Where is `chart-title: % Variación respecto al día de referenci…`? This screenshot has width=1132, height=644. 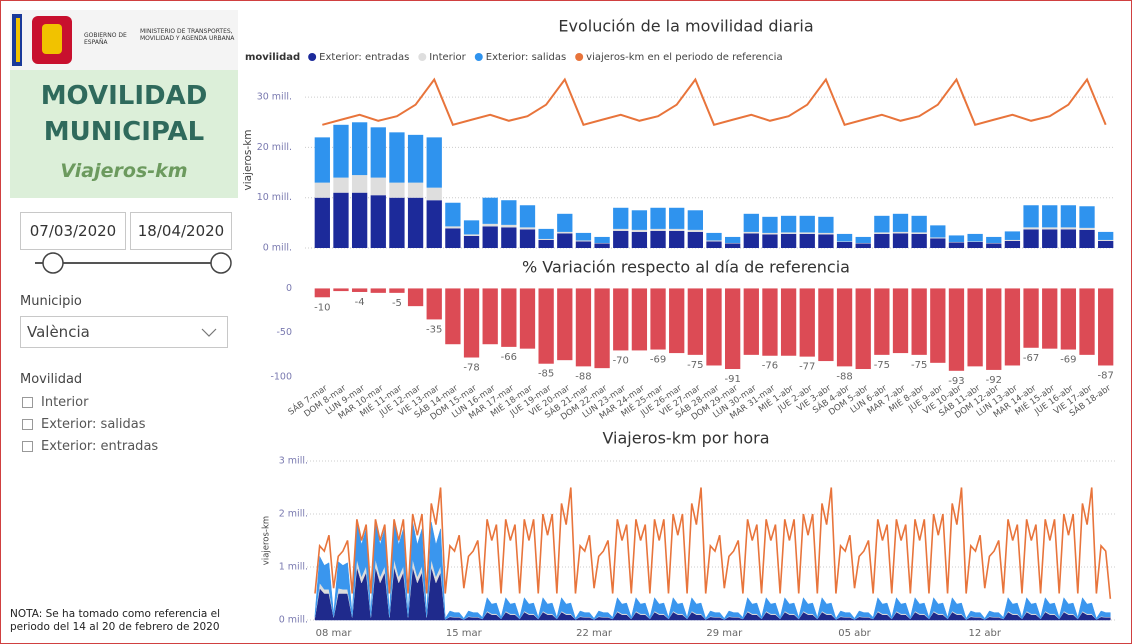
chart-title: % Variación respecto al día de referenci… is located at coordinates (686, 267).